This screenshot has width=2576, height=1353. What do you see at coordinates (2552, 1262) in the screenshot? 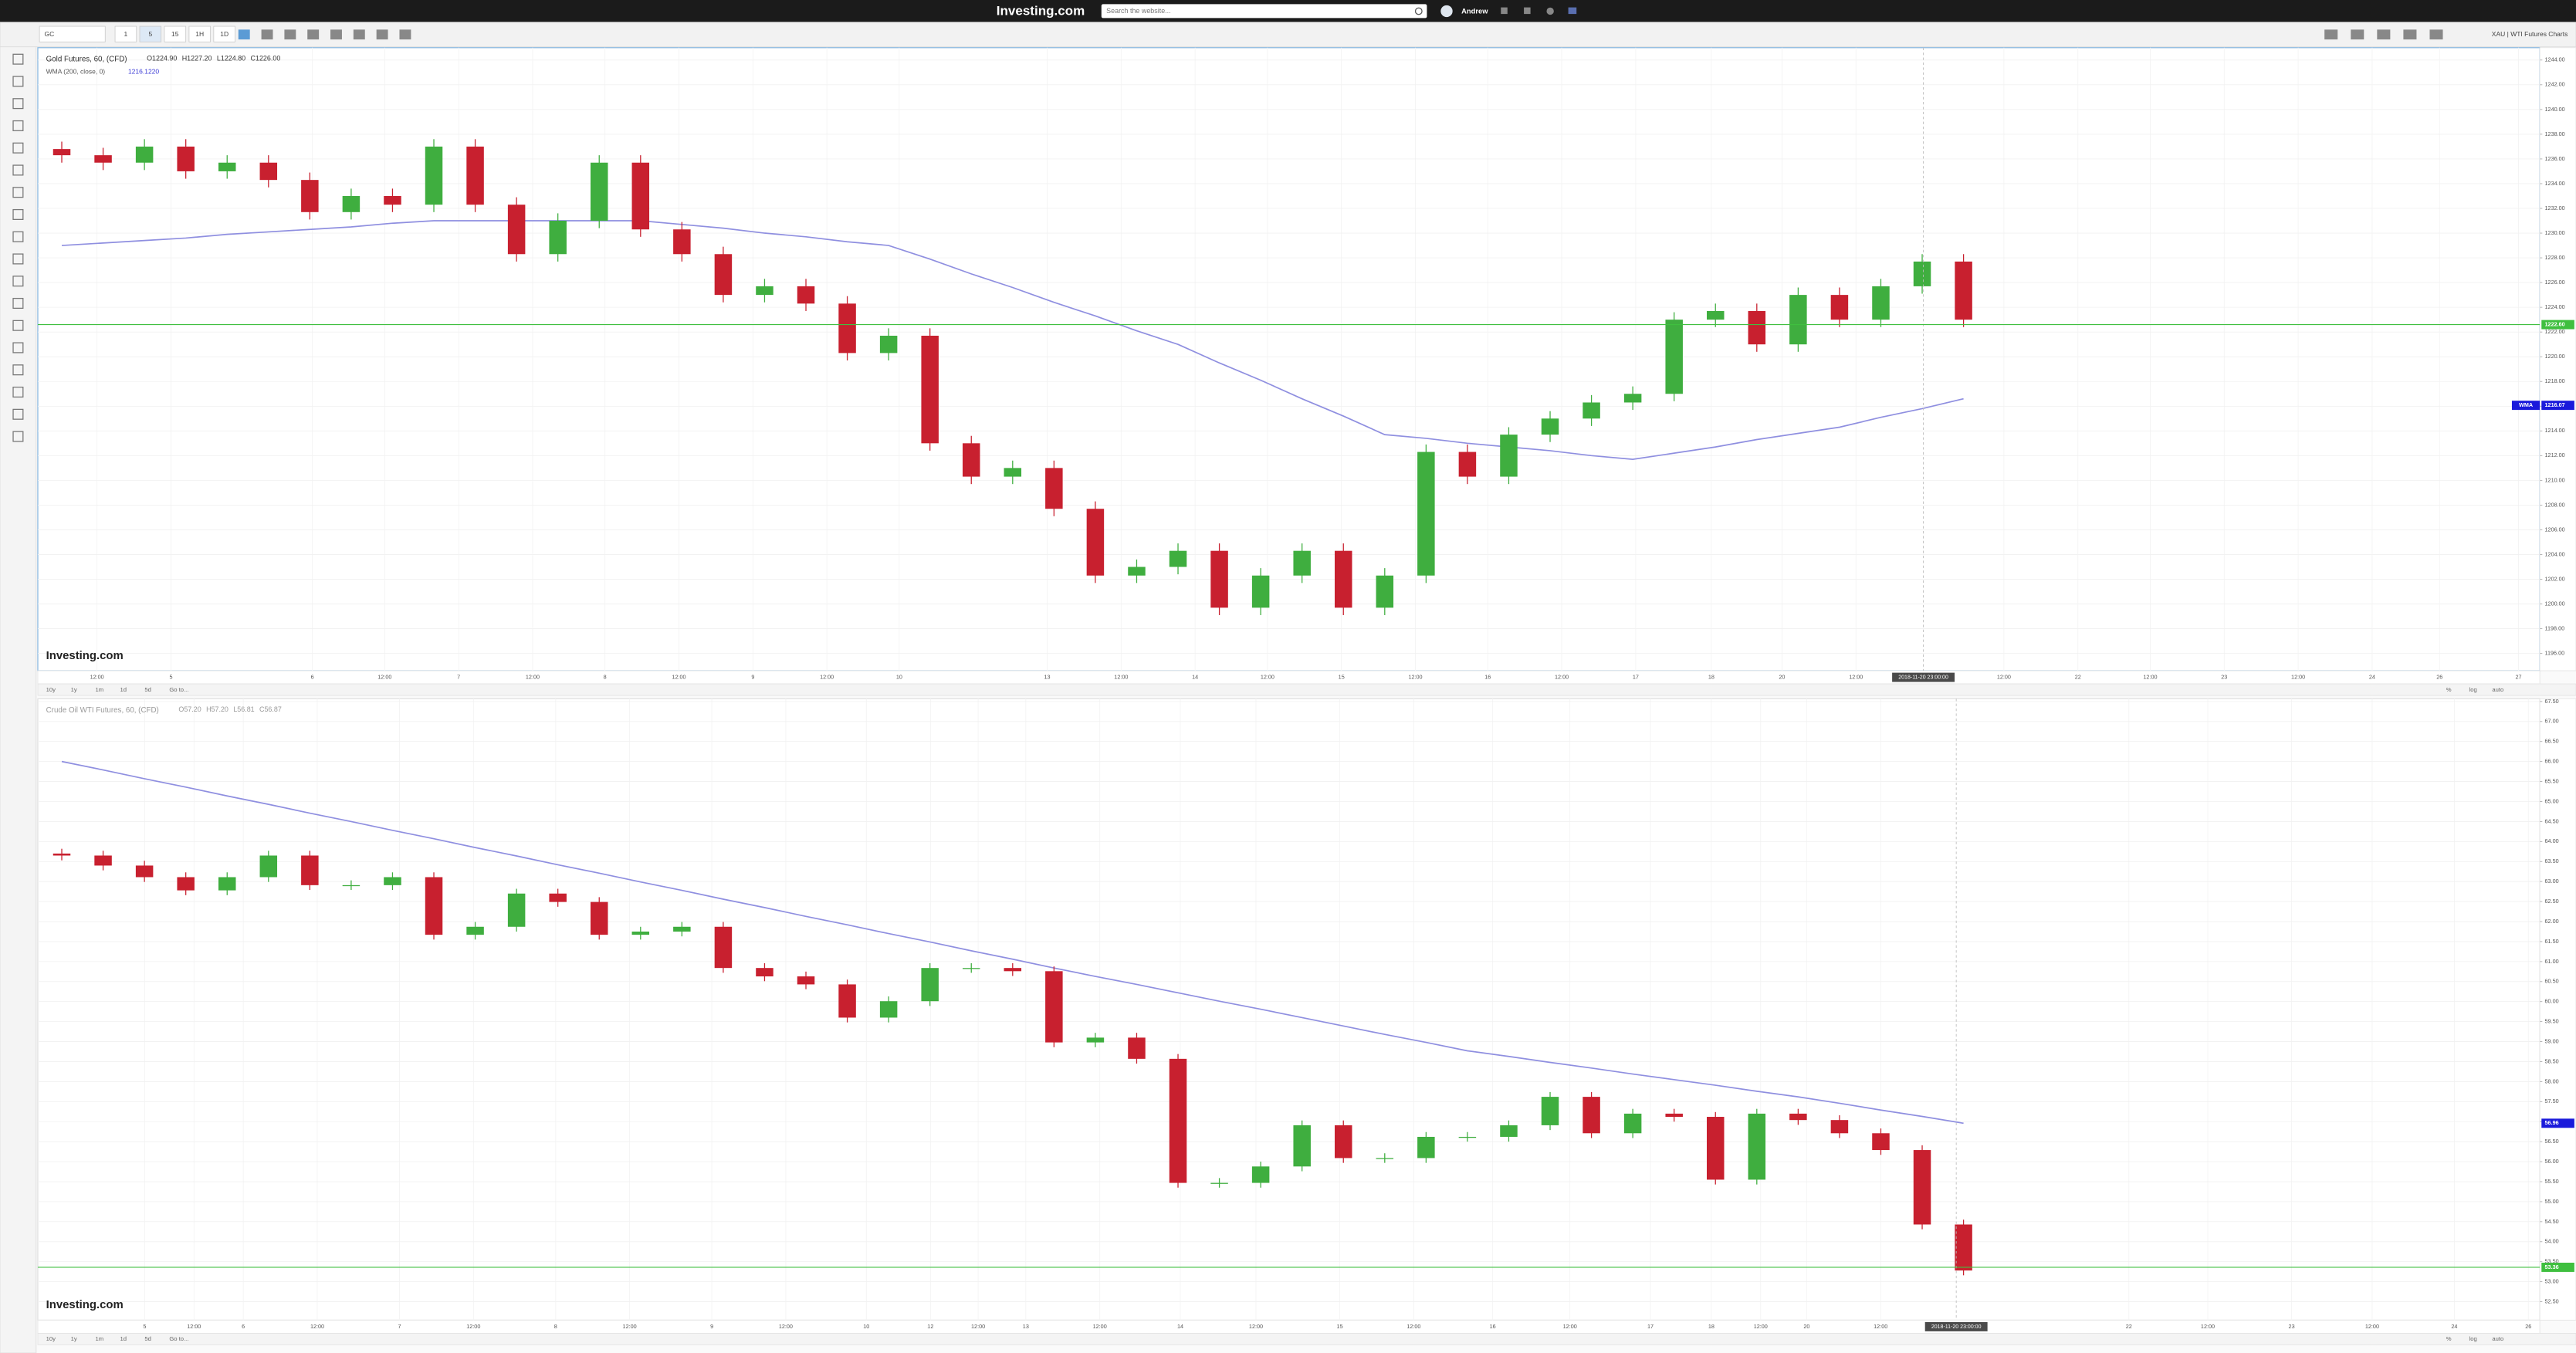
I see `y-tick-label: 53.50` at bounding box center [2552, 1262].